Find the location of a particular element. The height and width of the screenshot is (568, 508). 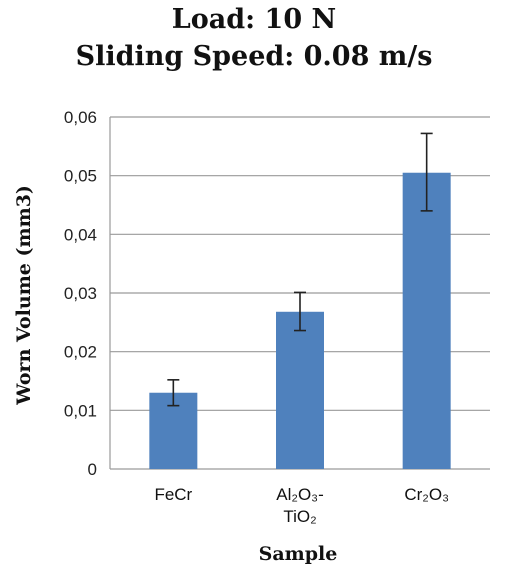

y-tick-labels: 0 0,01 0,02 0,03 0,04 0,05 0,06 is located at coordinates (80, 293).